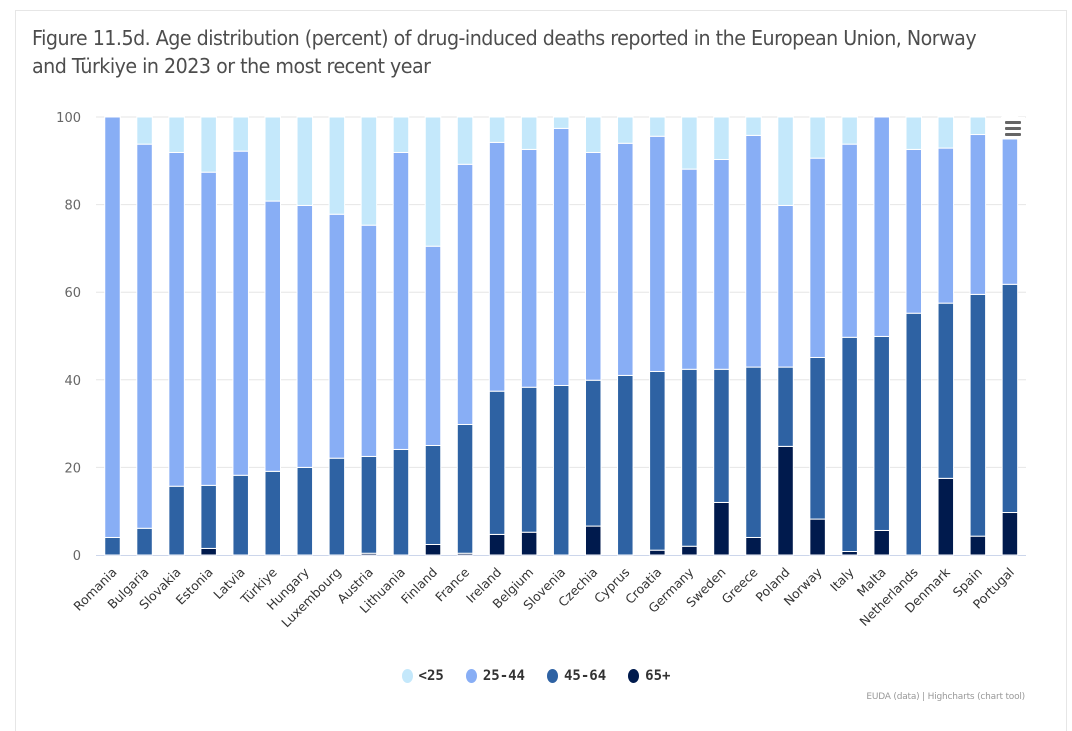 The width and height of the screenshot is (1072, 731). Describe the element at coordinates (593, 336) in the screenshot. I see `bar-stack-czechia` at that location.